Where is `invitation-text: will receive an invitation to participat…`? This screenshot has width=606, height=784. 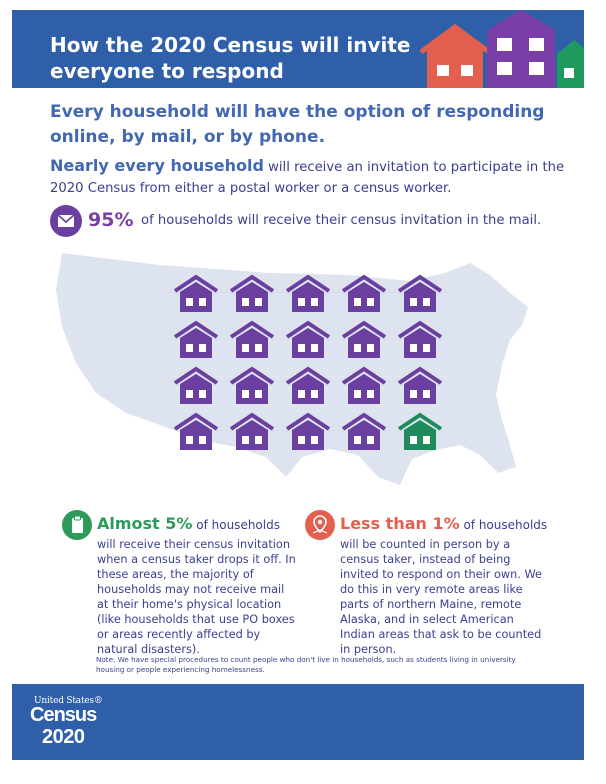
invitation-text: will receive an invitation to participat… is located at coordinates (307, 178).